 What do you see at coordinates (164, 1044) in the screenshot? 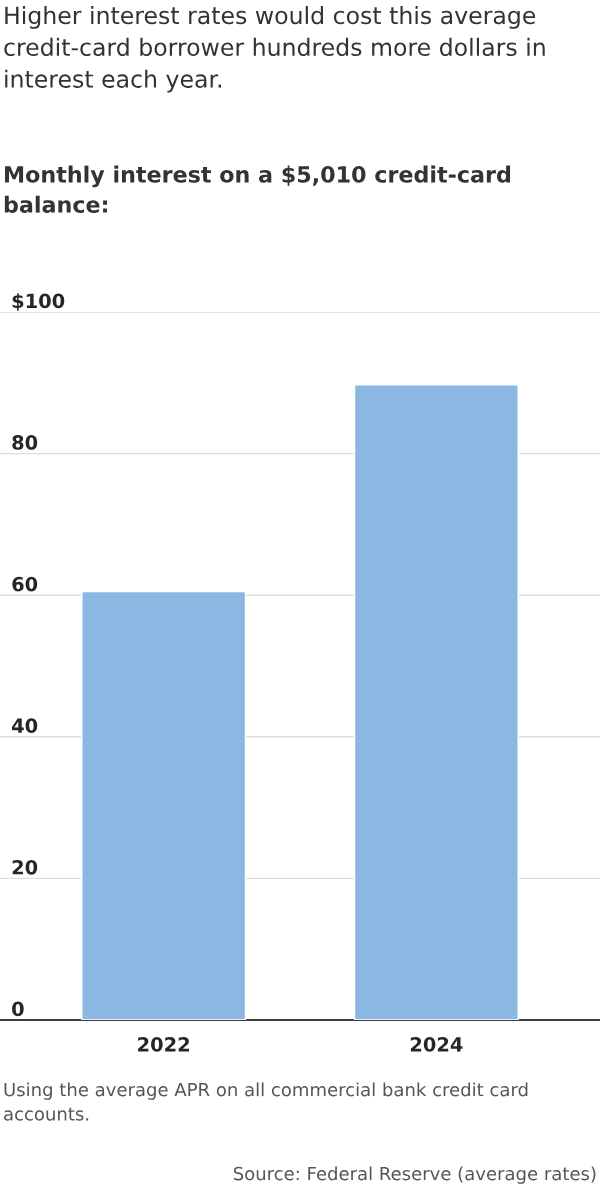
I see `x-tick-label: 2022` at bounding box center [164, 1044].